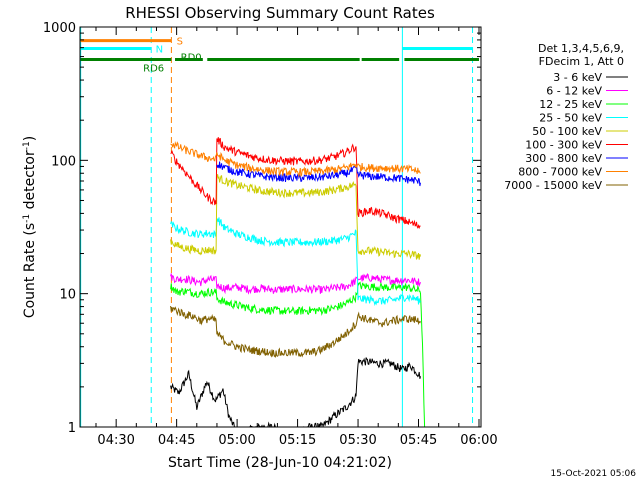 The height and width of the screenshot is (480, 640). I want to click on x-tick-label: 05:15, so click(297, 440).